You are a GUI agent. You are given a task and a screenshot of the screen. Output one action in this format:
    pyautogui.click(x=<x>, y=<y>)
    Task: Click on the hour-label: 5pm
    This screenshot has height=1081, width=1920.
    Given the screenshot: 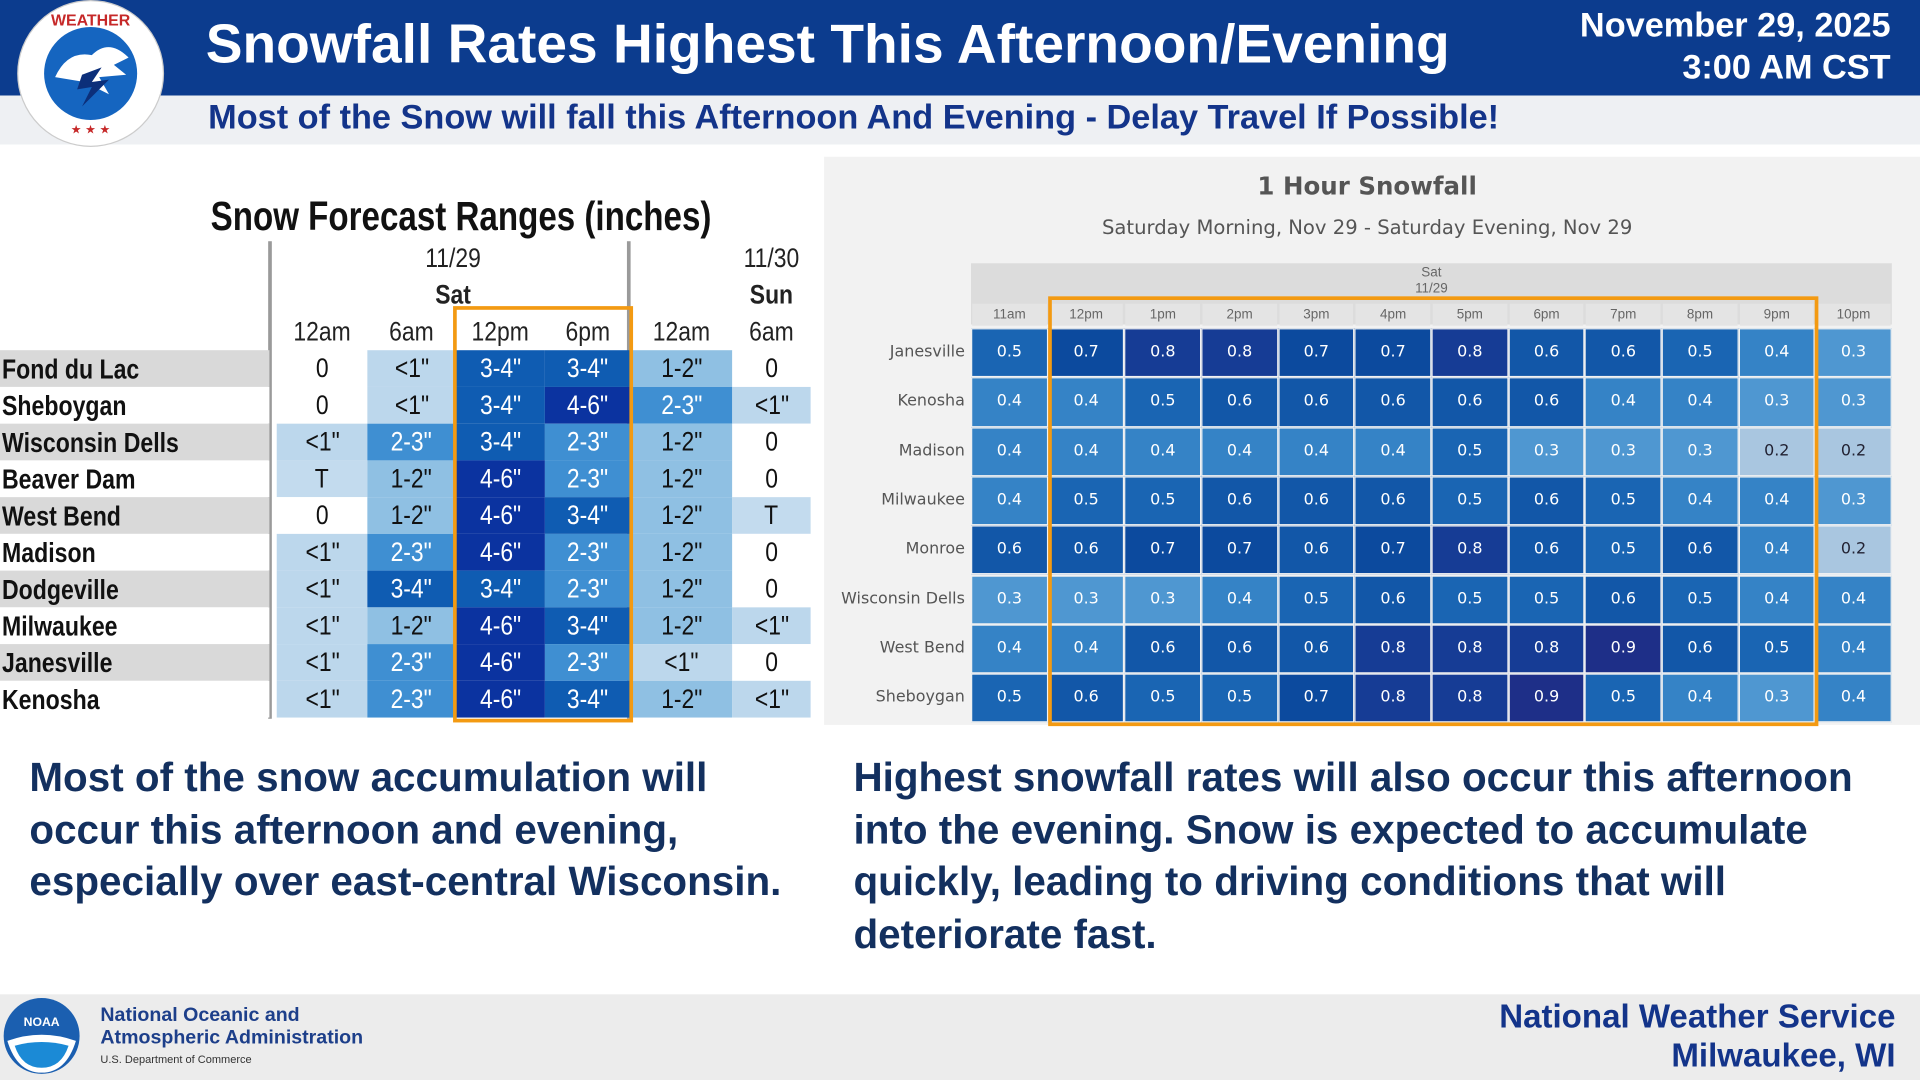 What is the action you would take?
    pyautogui.click(x=1469, y=314)
    